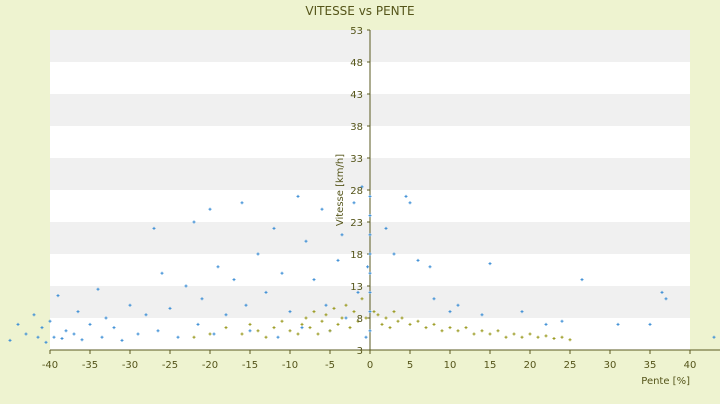 The width and height of the screenshot is (720, 404). What do you see at coordinates (170, 365) in the screenshot?
I see `x-tick-label: -25` at bounding box center [170, 365].